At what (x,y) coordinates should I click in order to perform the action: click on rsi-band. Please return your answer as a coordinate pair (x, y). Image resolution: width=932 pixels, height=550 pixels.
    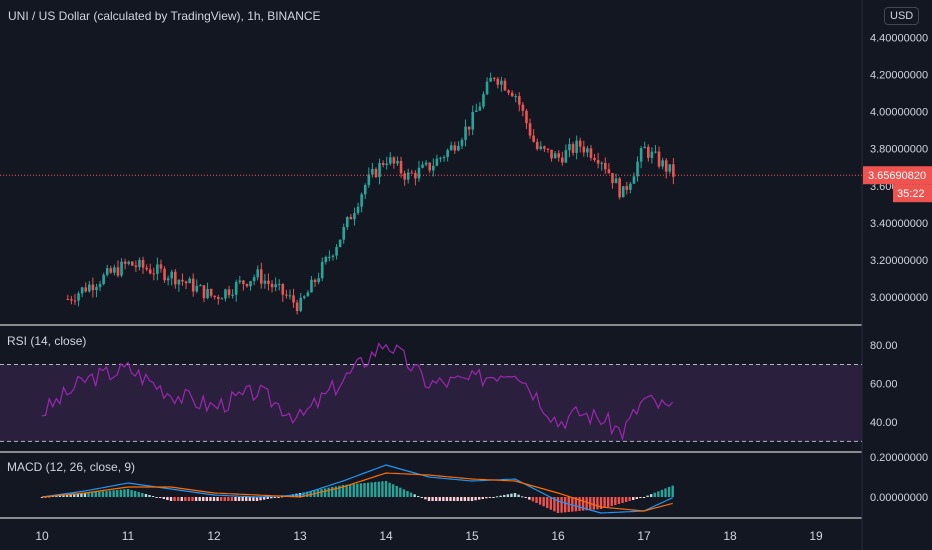
    Looking at the image, I should click on (431, 403).